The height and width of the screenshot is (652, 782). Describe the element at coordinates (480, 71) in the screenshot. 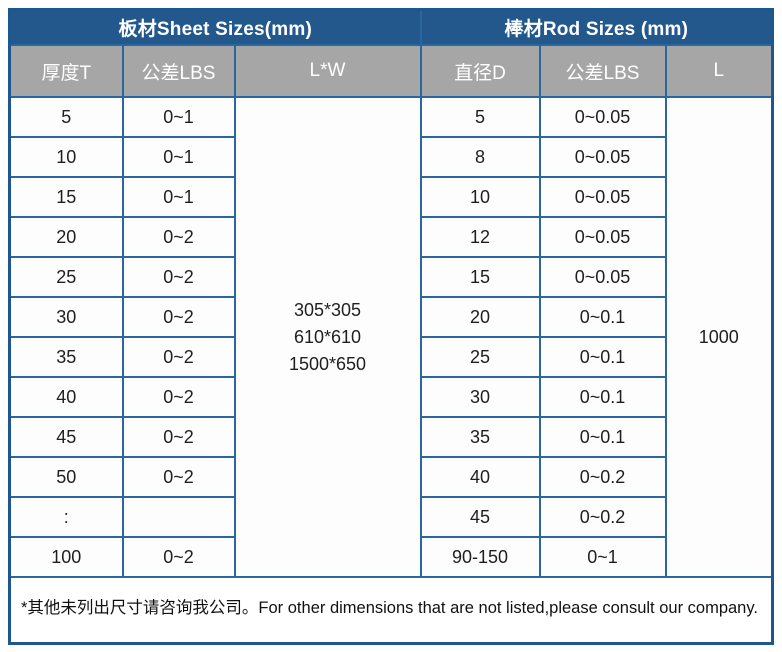

I see `col-header-diameter: 直径D` at that location.